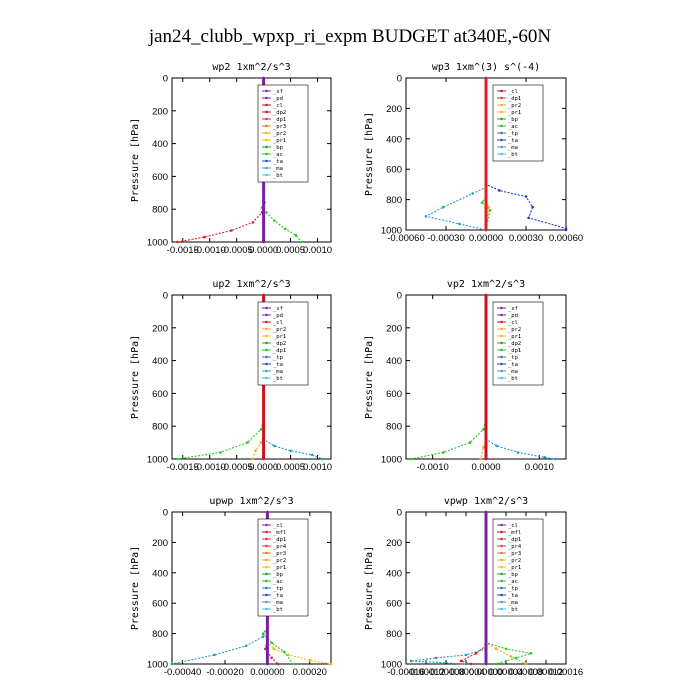 The height and width of the screenshot is (700, 700). Describe the element at coordinates (449, 377) in the screenshot. I see `series-line-dp2` at that location.